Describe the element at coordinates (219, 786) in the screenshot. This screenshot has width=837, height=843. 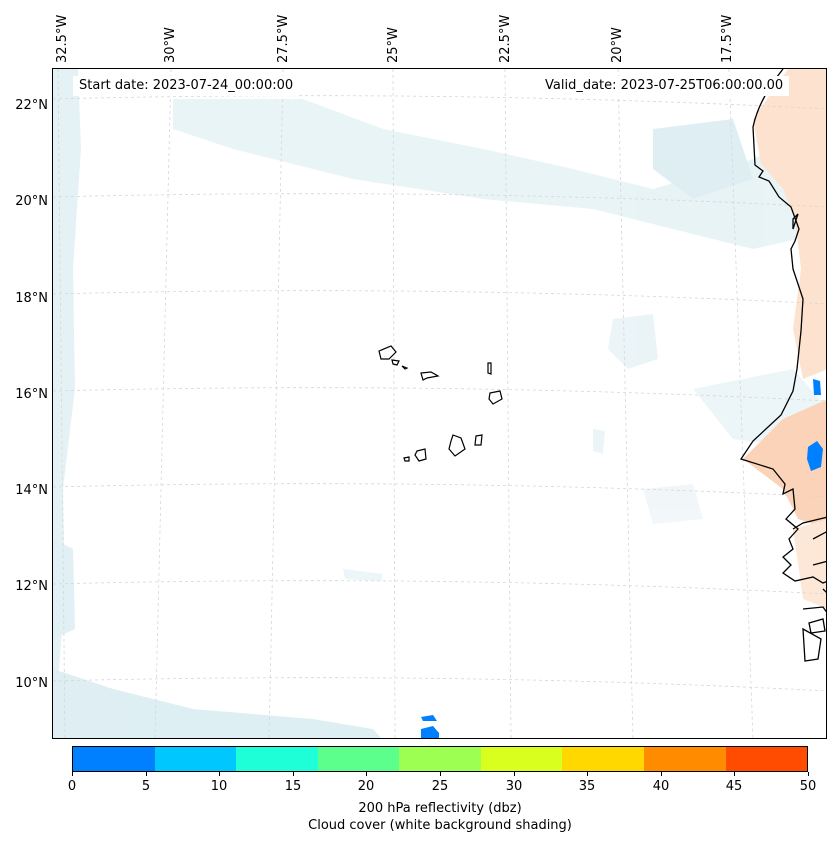
I see `colorbar-tick-label: 10` at that location.